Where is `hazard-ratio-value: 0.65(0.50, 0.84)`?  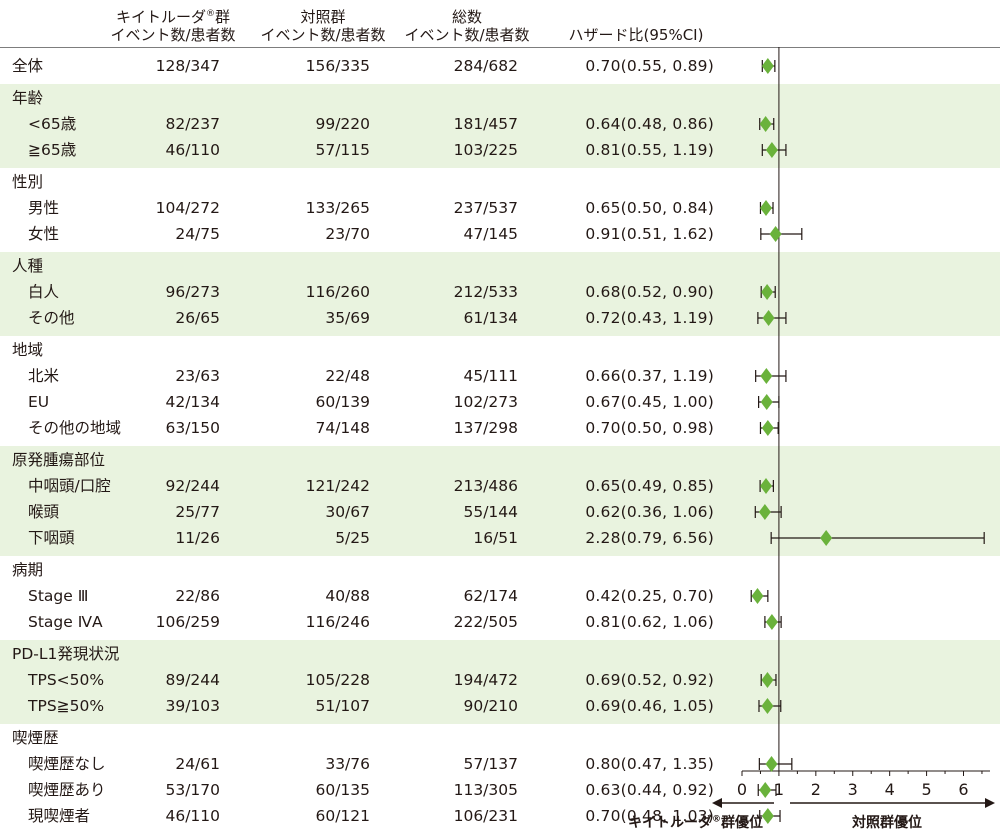
hazard-ratio-value: 0.65(0.50, 0.84) is located at coordinates (649, 208).